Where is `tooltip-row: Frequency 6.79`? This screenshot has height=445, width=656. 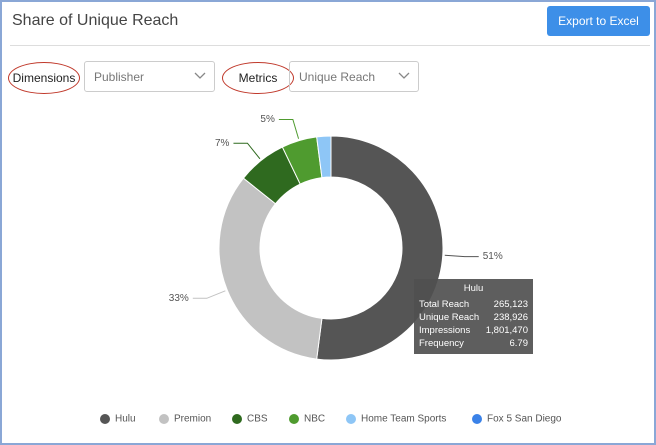
tooltip-row: Frequency 6.79 is located at coordinates (473, 343).